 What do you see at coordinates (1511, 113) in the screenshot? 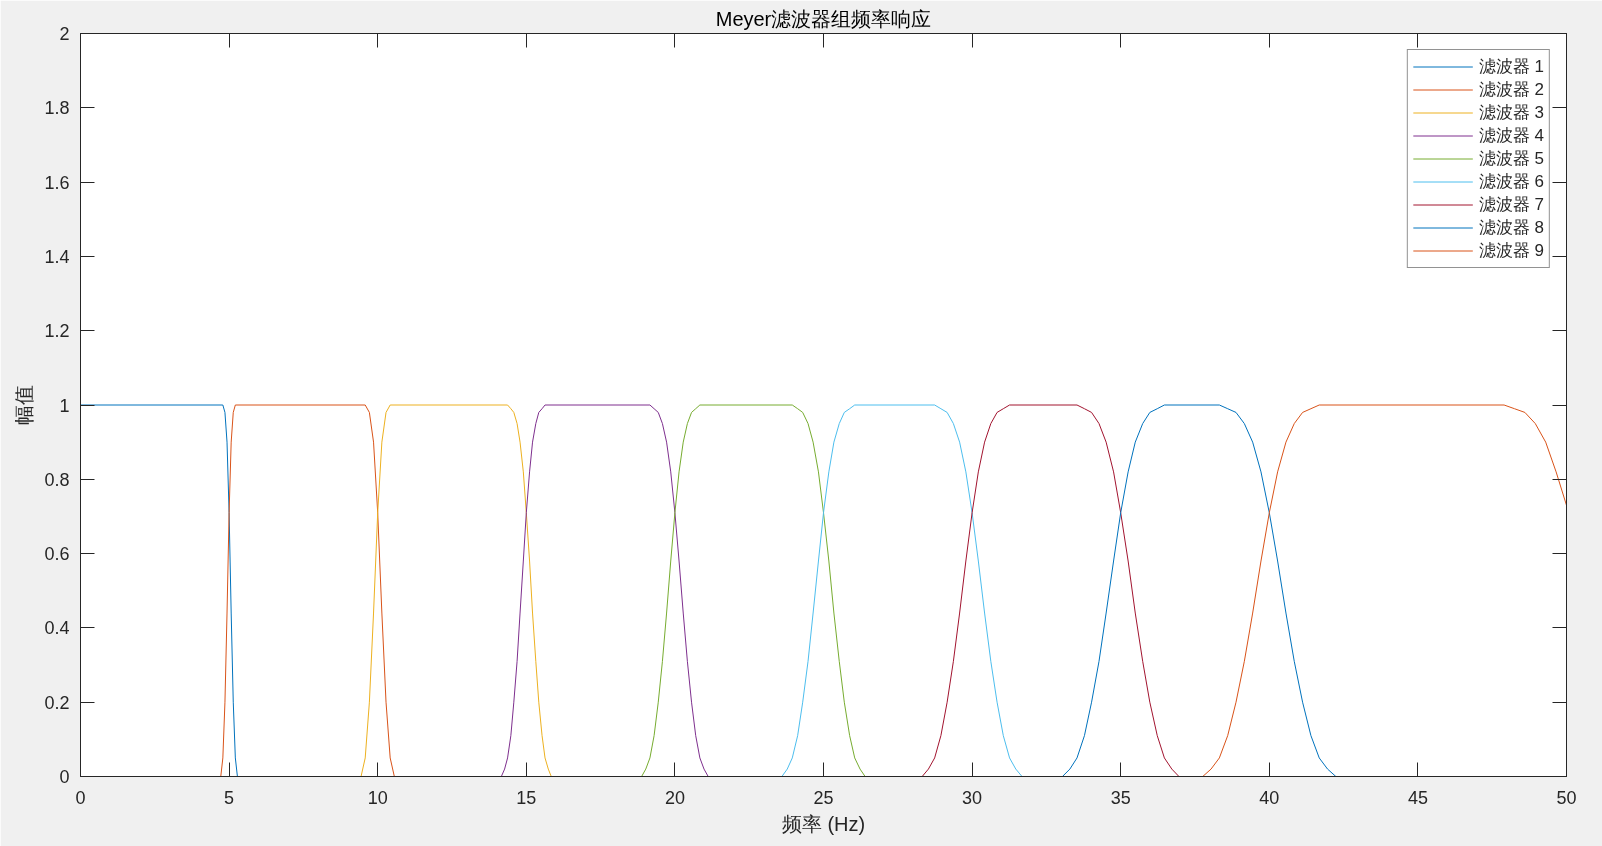
I see `legend-label: 滤波器 3` at bounding box center [1511, 113].